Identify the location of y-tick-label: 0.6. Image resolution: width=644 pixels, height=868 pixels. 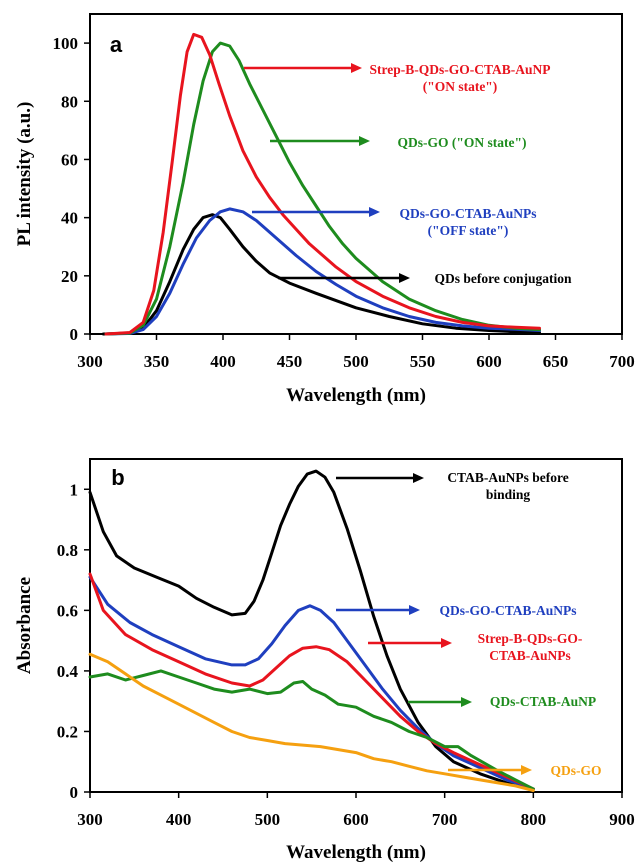
(67, 610).